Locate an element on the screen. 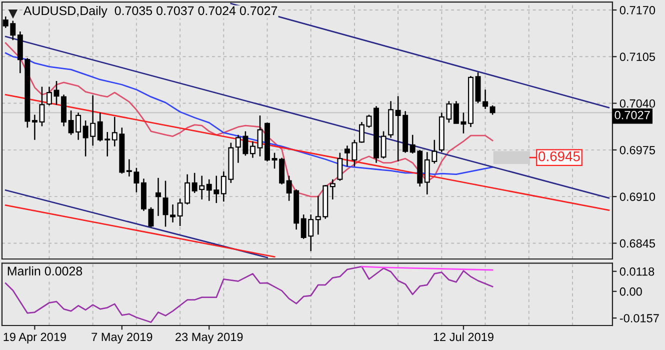 This screenshot has height=350, width=665. x-tick-label: 23 May 2019 is located at coordinates (209, 338).